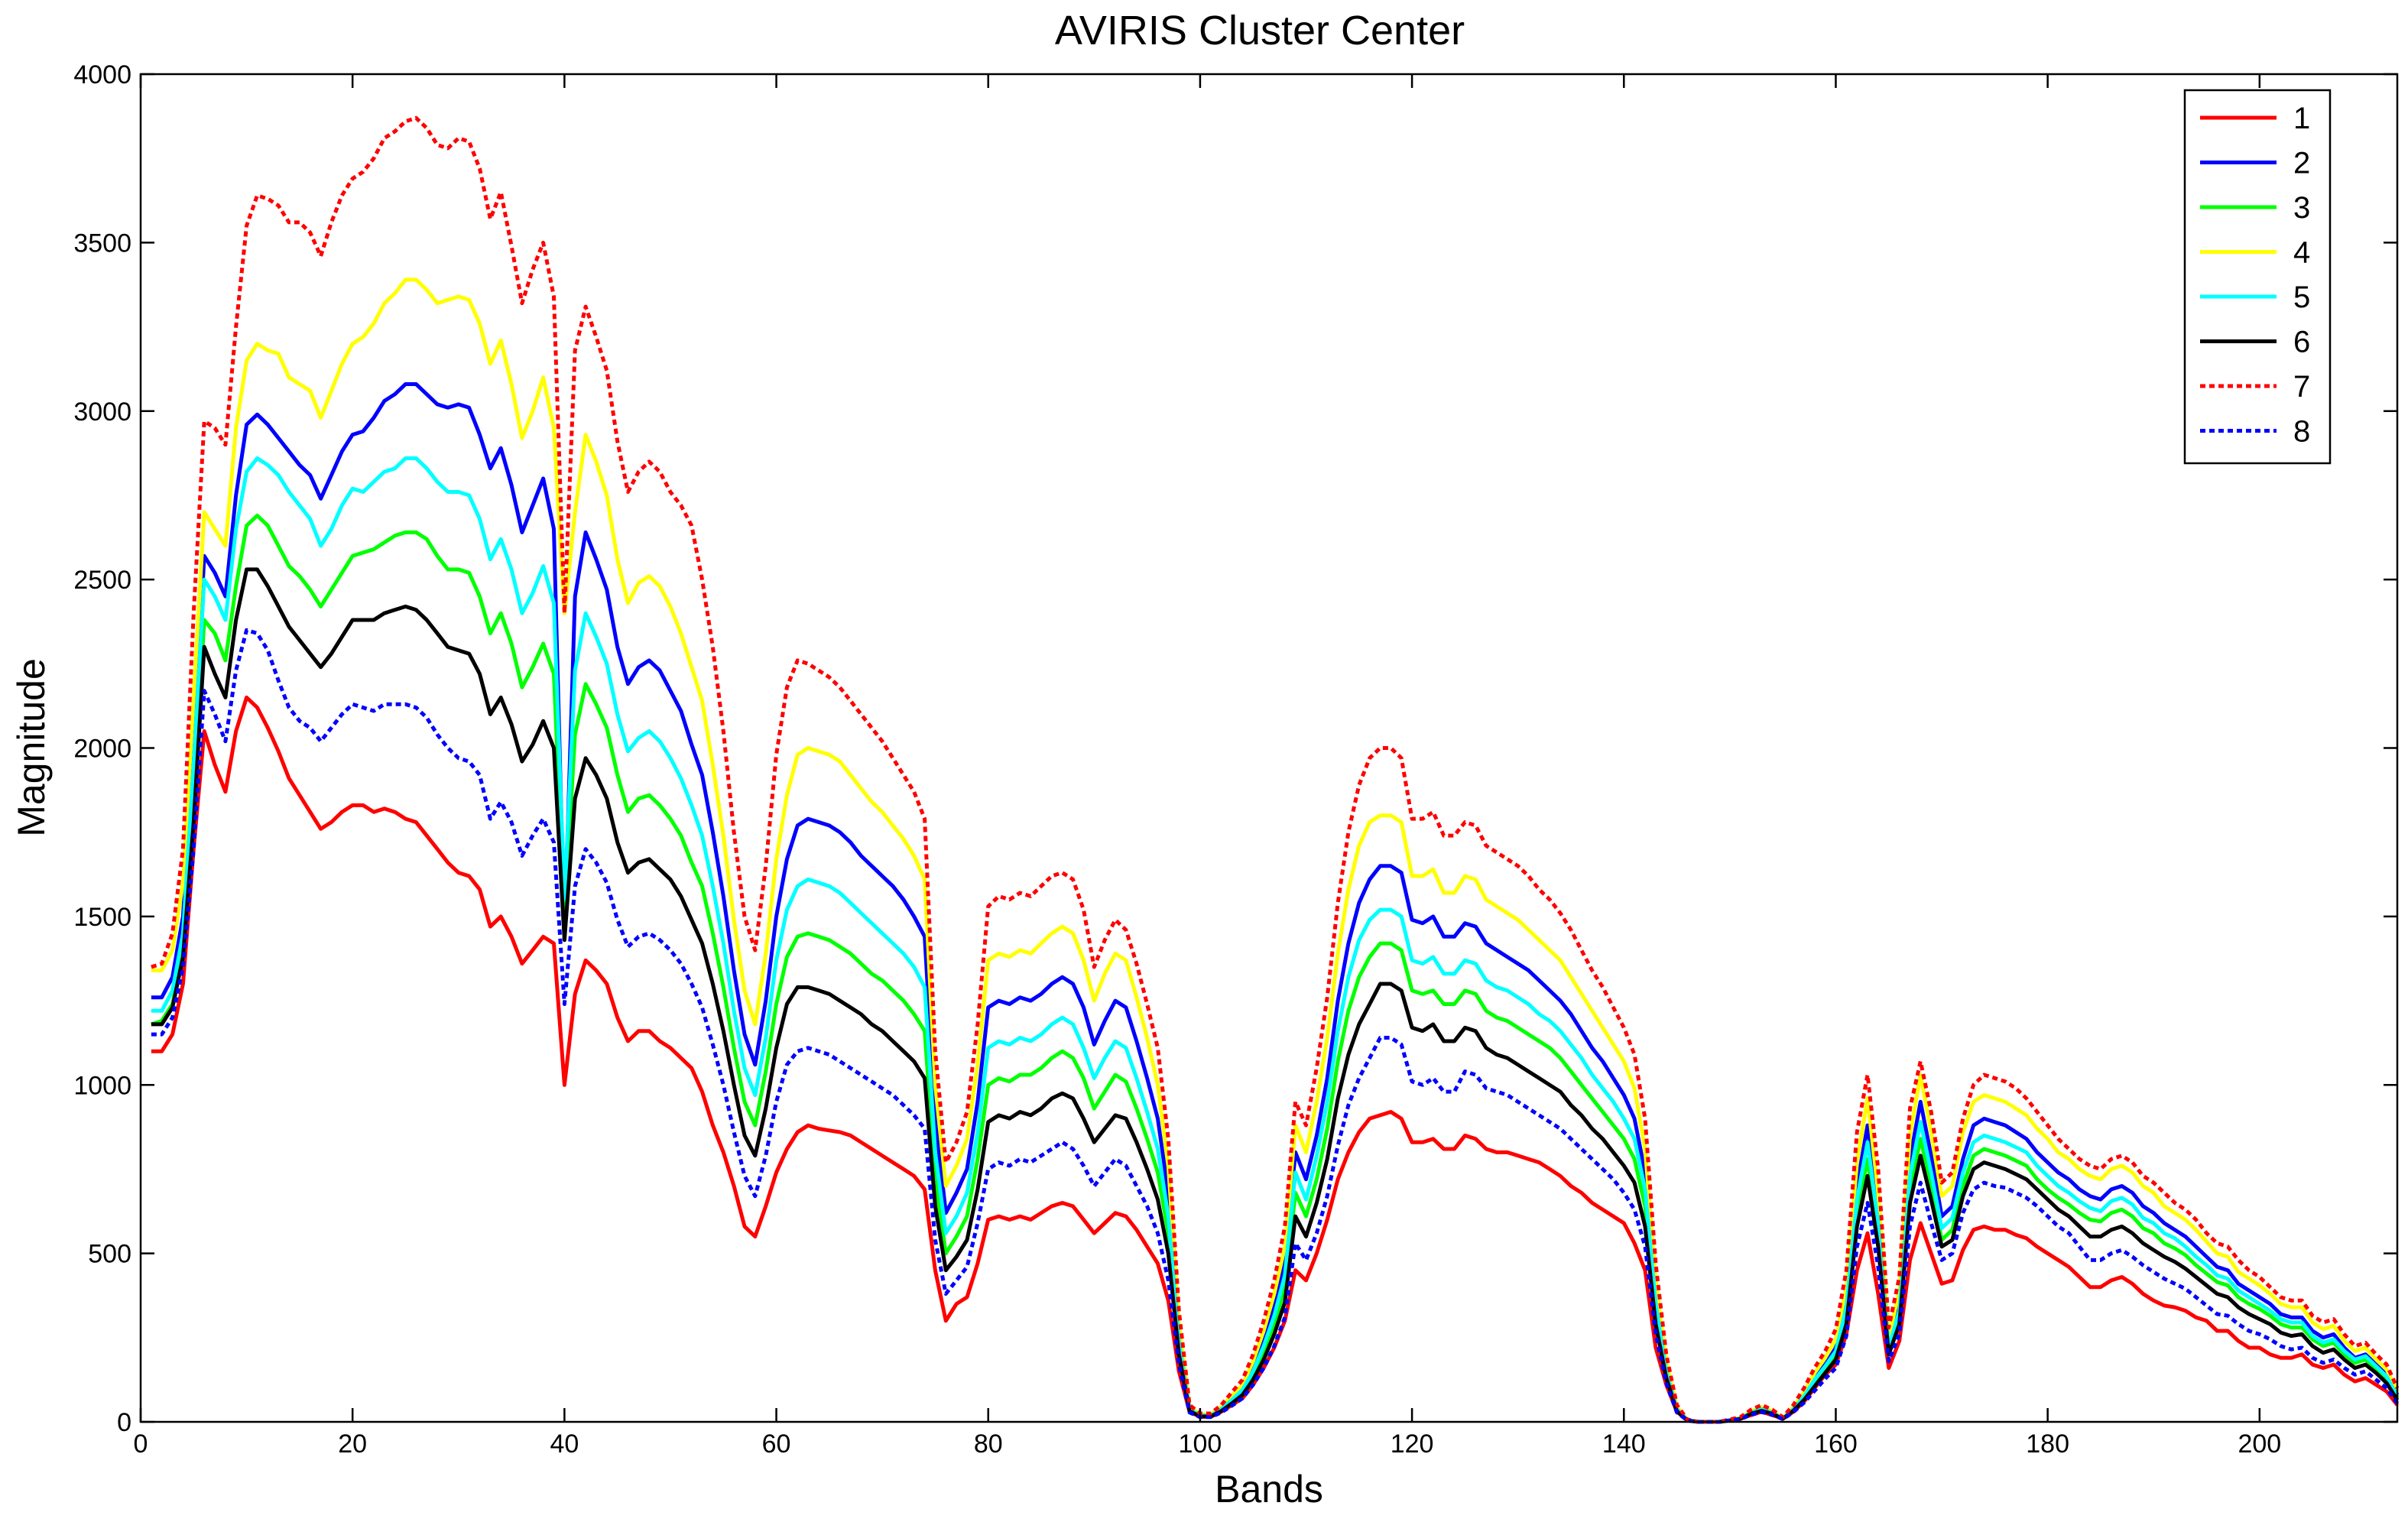  Describe the element at coordinates (2302, 253) in the screenshot. I see `legend-label-4: 4` at that location.